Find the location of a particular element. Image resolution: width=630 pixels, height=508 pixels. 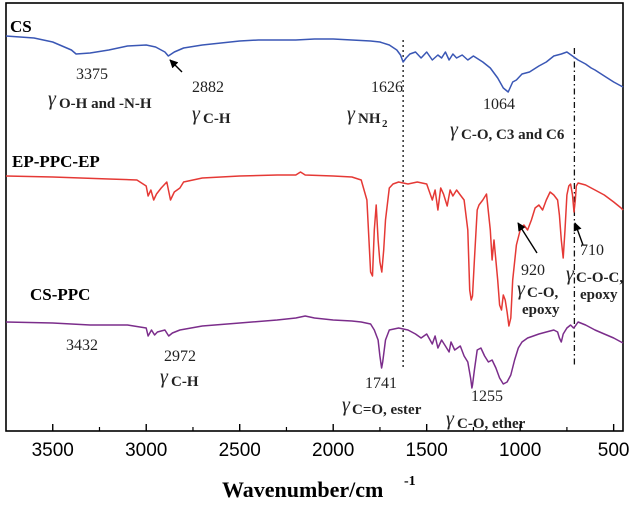

gamma-1741: γ is located at coordinates (346, 405).